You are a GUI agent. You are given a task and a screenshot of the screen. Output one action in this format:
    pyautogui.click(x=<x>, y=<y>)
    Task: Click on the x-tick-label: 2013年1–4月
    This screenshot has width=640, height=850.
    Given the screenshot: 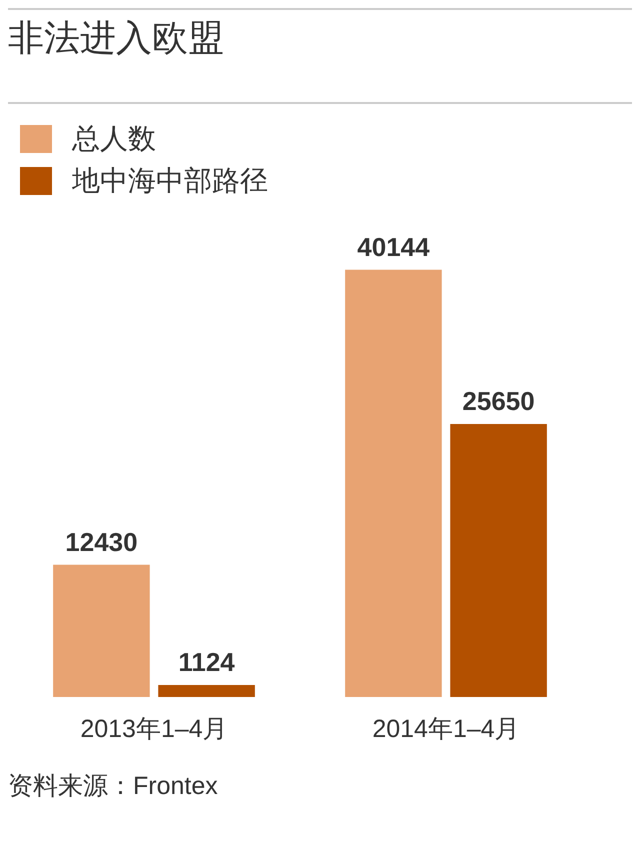 What is the action you would take?
    pyautogui.click(x=154, y=728)
    